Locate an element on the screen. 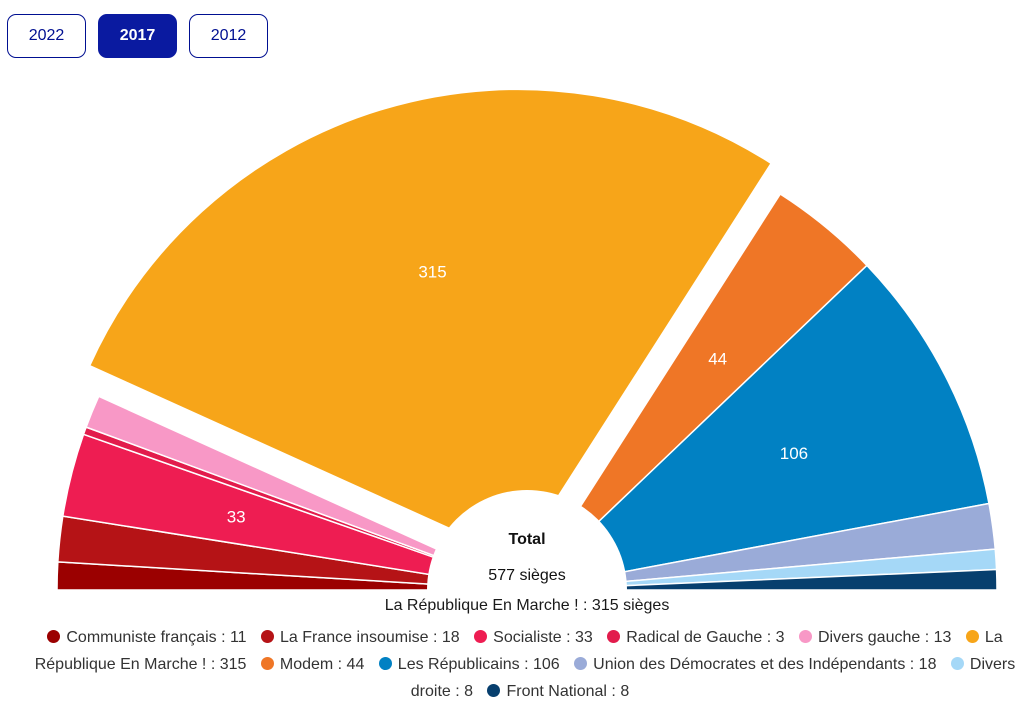 Image resolution: width=1031 pixels, height=721 pixels. center-hole is located at coordinates (527, 545).